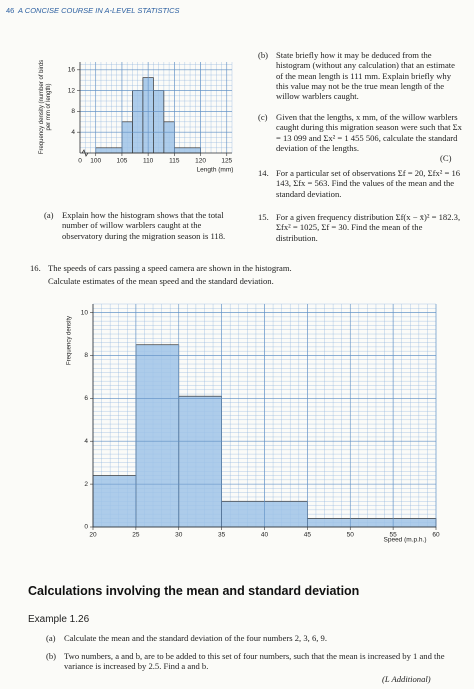 The height and width of the screenshot is (689, 474). I want to click on x-axis-label: Length (mm), so click(215, 170).